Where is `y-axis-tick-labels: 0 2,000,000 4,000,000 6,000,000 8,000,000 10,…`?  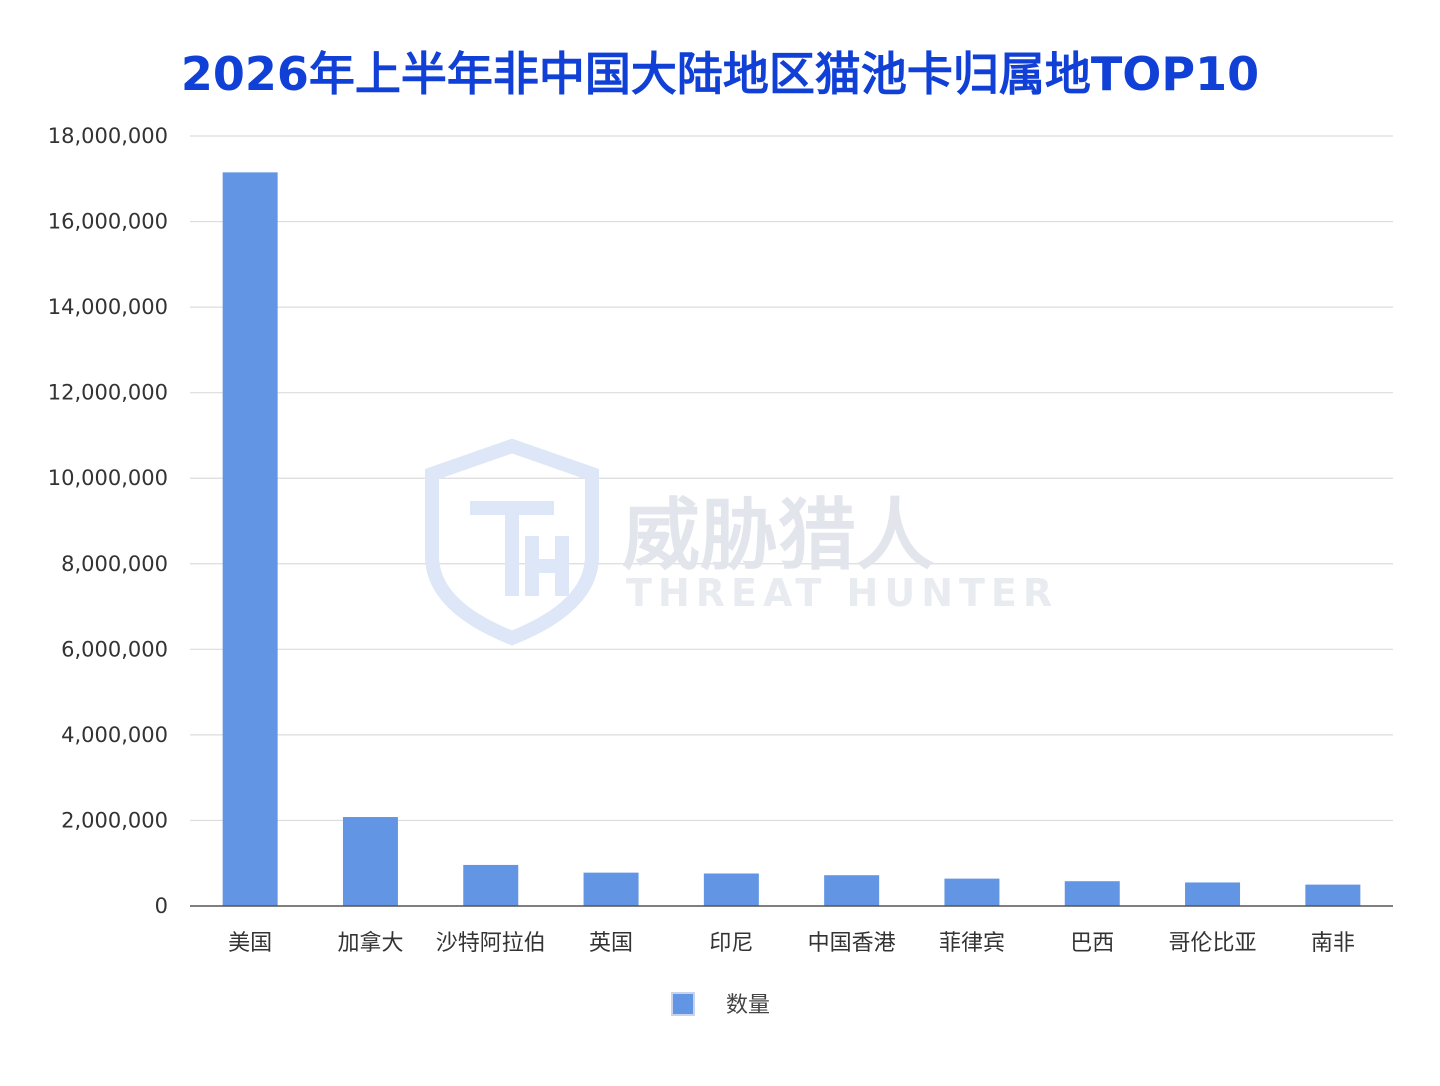 y-axis-tick-labels: 0 2,000,000 4,000,000 6,000,000 8,000,000 10,… is located at coordinates (108, 521).